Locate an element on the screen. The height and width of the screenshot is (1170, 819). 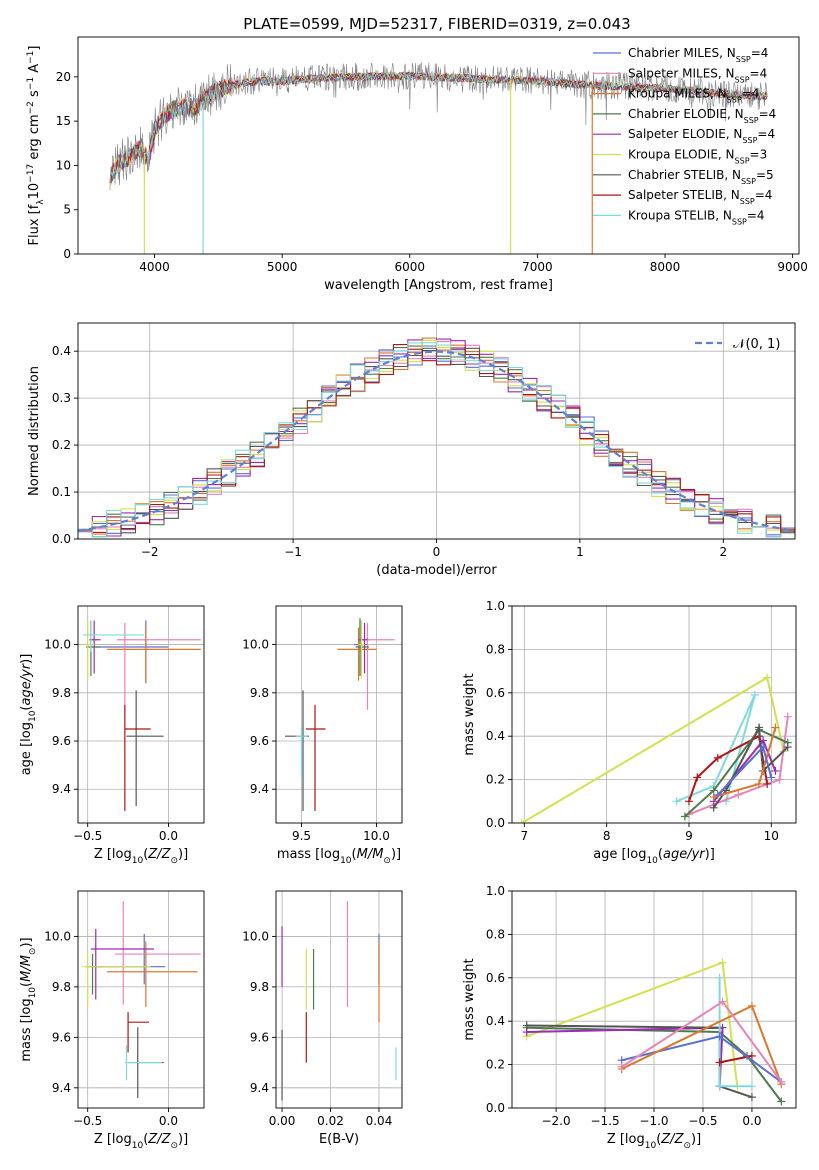
legend-label: Kroupa ELODIE, NSSP=3 is located at coordinates (697, 157).